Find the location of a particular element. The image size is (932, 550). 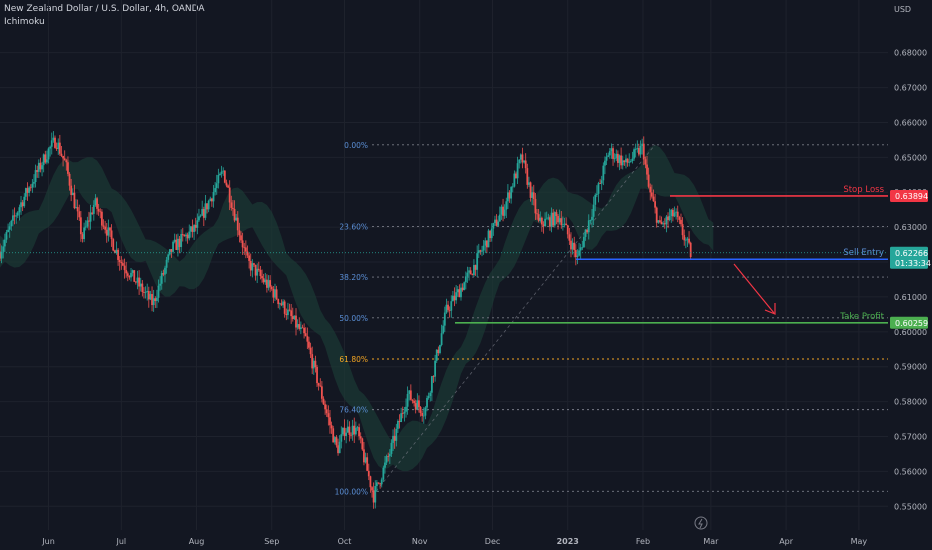

indicator-label: Ichimoku is located at coordinates (24, 22).